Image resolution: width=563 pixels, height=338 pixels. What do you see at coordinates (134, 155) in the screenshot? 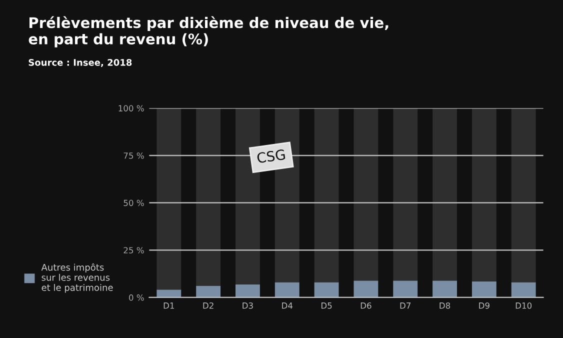
I see `y-tick-label: 75 %` at bounding box center [134, 155].